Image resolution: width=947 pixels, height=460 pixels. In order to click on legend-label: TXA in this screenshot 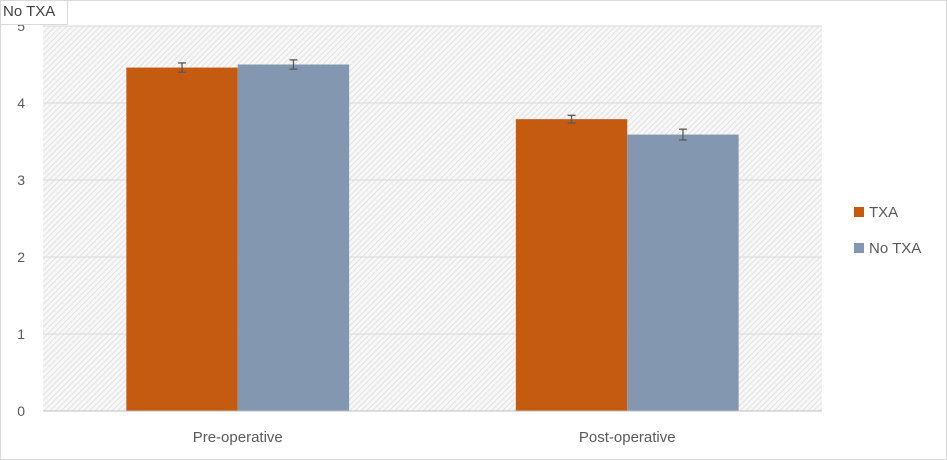, I will do `click(883, 212)`.